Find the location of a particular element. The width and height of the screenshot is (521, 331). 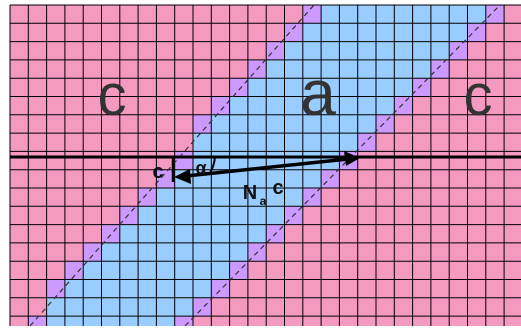

region-label-right-c: c is located at coordinates (478, 95).